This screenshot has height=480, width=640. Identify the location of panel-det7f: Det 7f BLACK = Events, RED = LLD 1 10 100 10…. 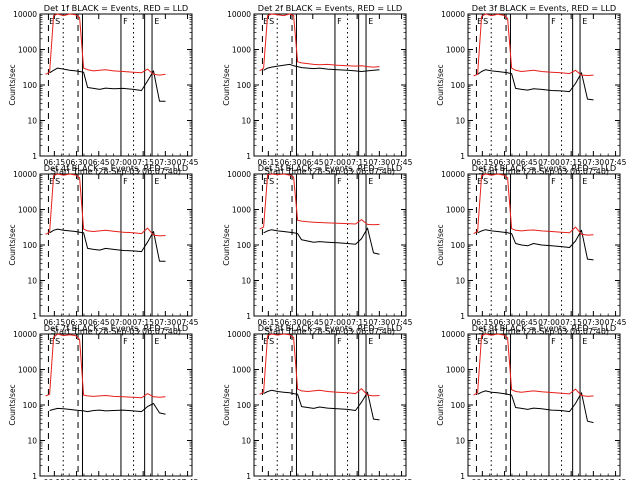
(103, 401).